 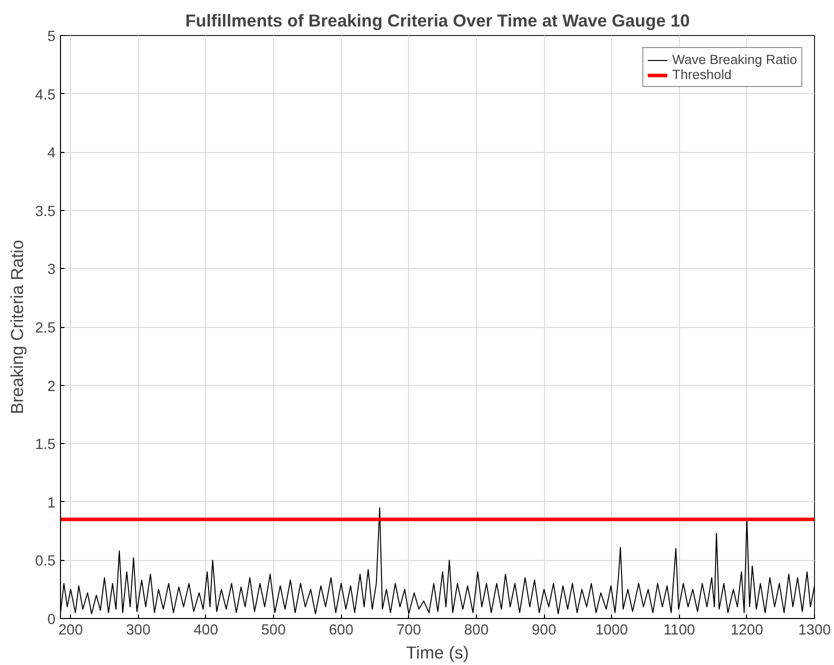 I want to click on x-tick-label: 1100, so click(x=679, y=630).